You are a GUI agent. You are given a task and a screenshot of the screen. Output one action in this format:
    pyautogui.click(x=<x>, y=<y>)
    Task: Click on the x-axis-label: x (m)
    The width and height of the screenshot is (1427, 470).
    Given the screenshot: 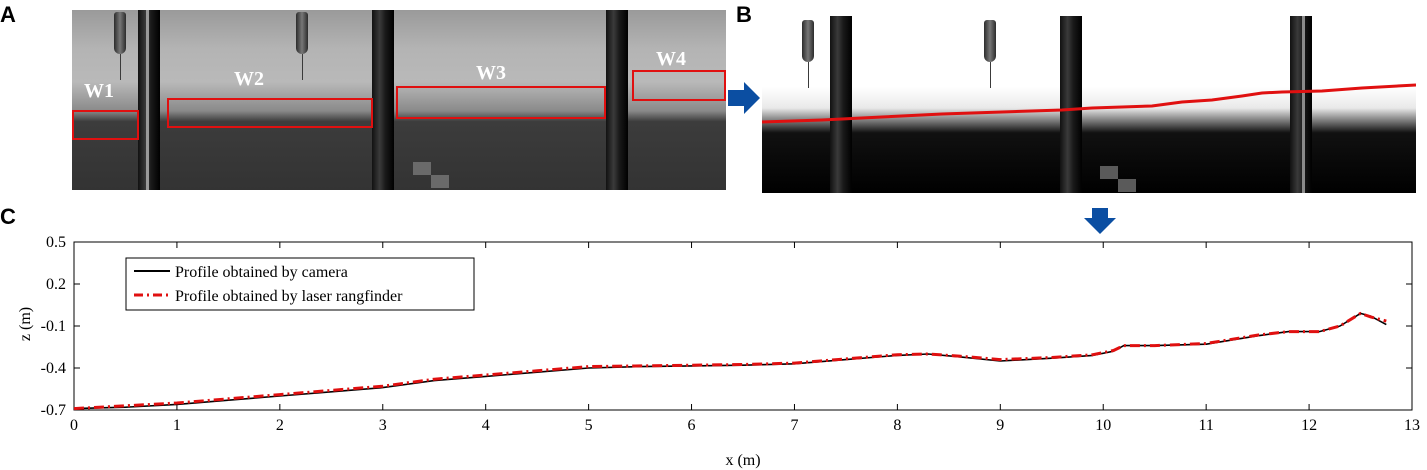 What is the action you would take?
    pyautogui.click(x=742, y=460)
    